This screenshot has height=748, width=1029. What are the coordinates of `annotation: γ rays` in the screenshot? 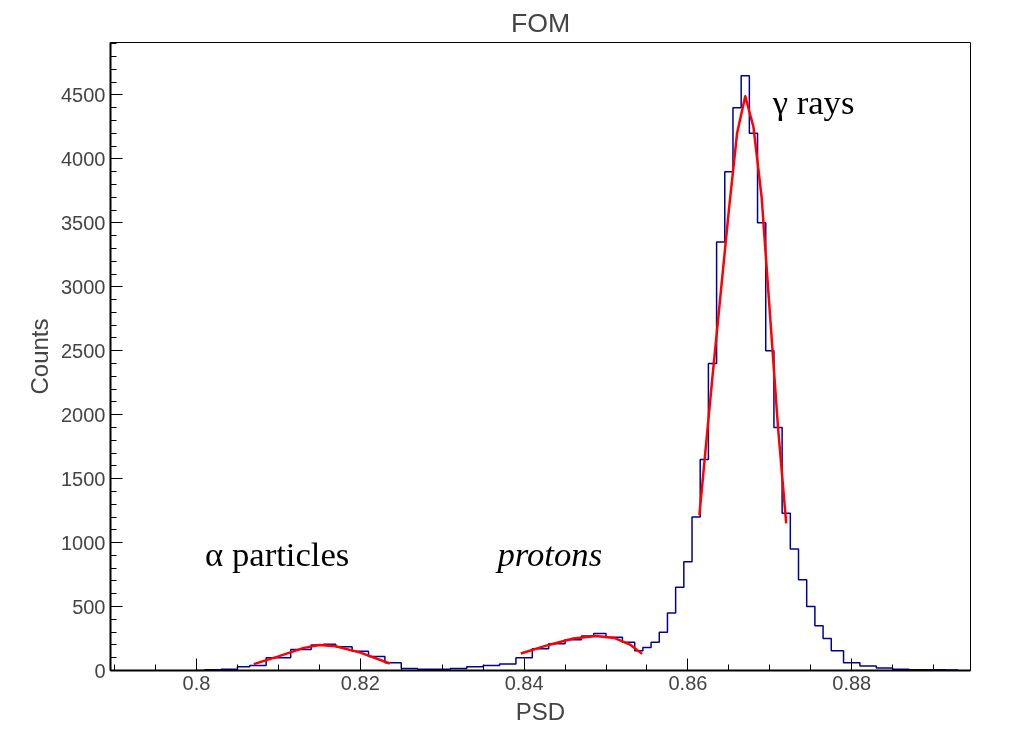 It's located at (813, 102).